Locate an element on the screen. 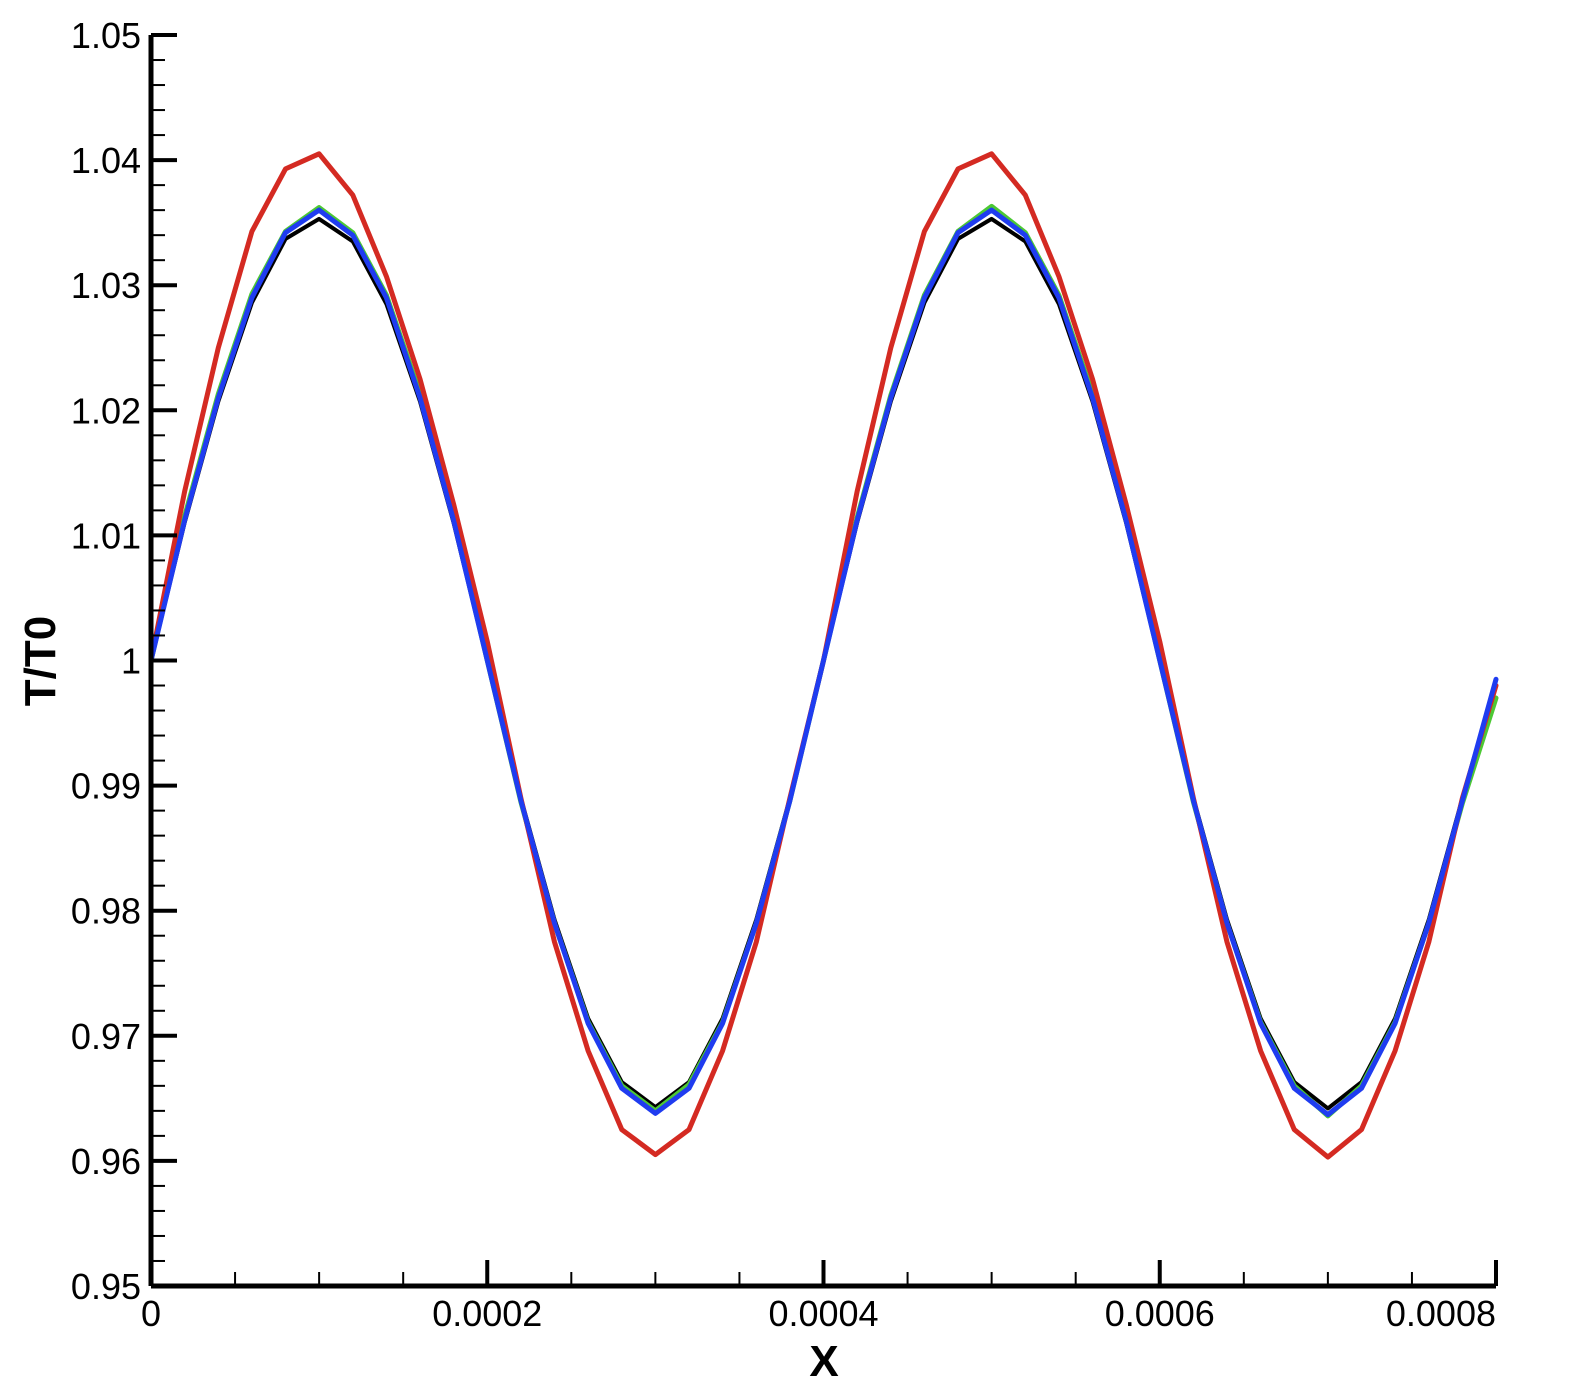 The image size is (1572, 1394). y-axis-title: T/T0 is located at coordinates (40, 661).